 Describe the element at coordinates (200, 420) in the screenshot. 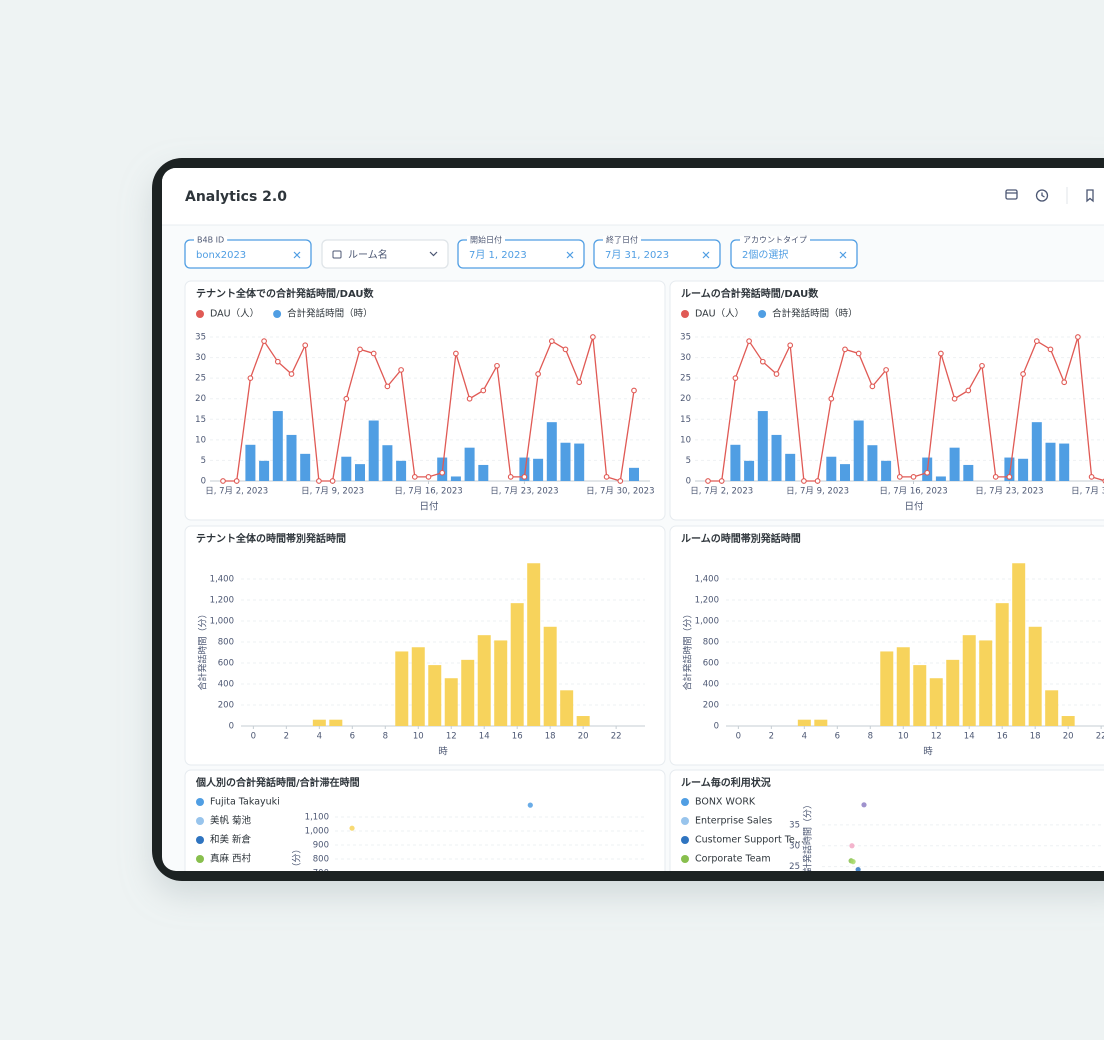

I see `y-tick-label: 15` at that location.